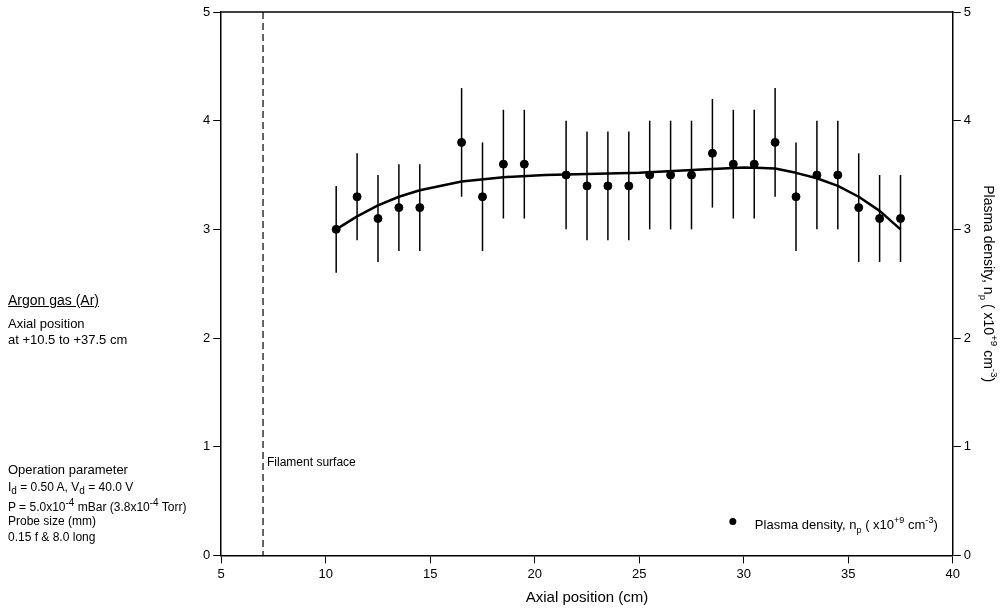 Image resolution: width=1008 pixels, height=615 pixels. Describe the element at coordinates (97, 505) in the screenshot. I see `text: P = 5.0x10$^{-4}$ mBar (3.8x10$^{-4}$ Torr)` at that location.